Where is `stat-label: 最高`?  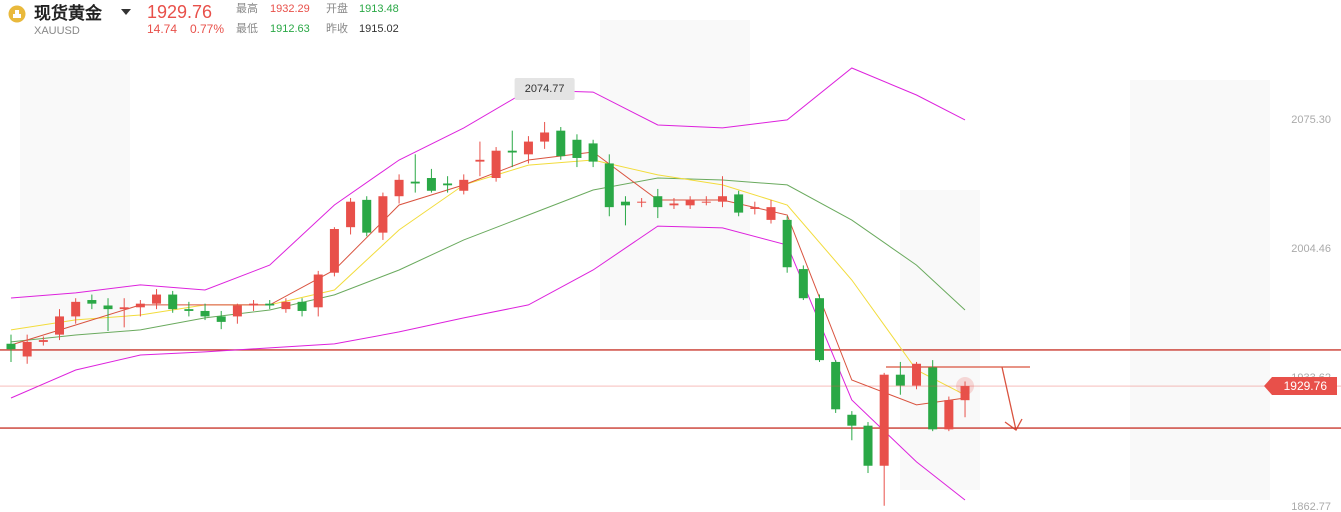 stat-label: 最高 is located at coordinates (247, 9).